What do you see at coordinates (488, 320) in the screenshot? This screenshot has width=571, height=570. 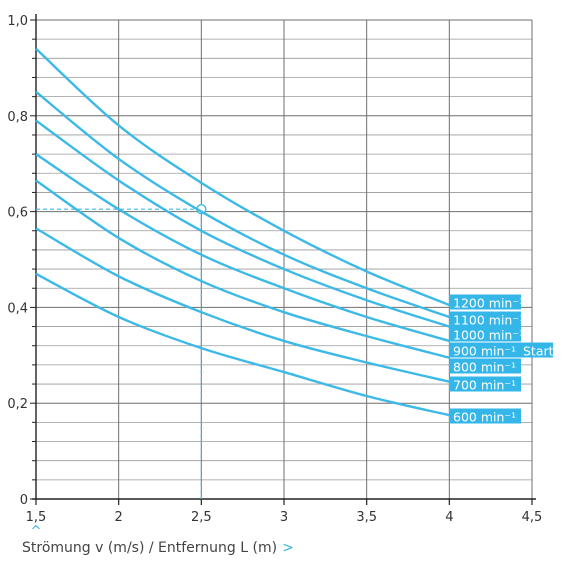 I see `curve-label: 1100 min⁻¹` at bounding box center [488, 320].